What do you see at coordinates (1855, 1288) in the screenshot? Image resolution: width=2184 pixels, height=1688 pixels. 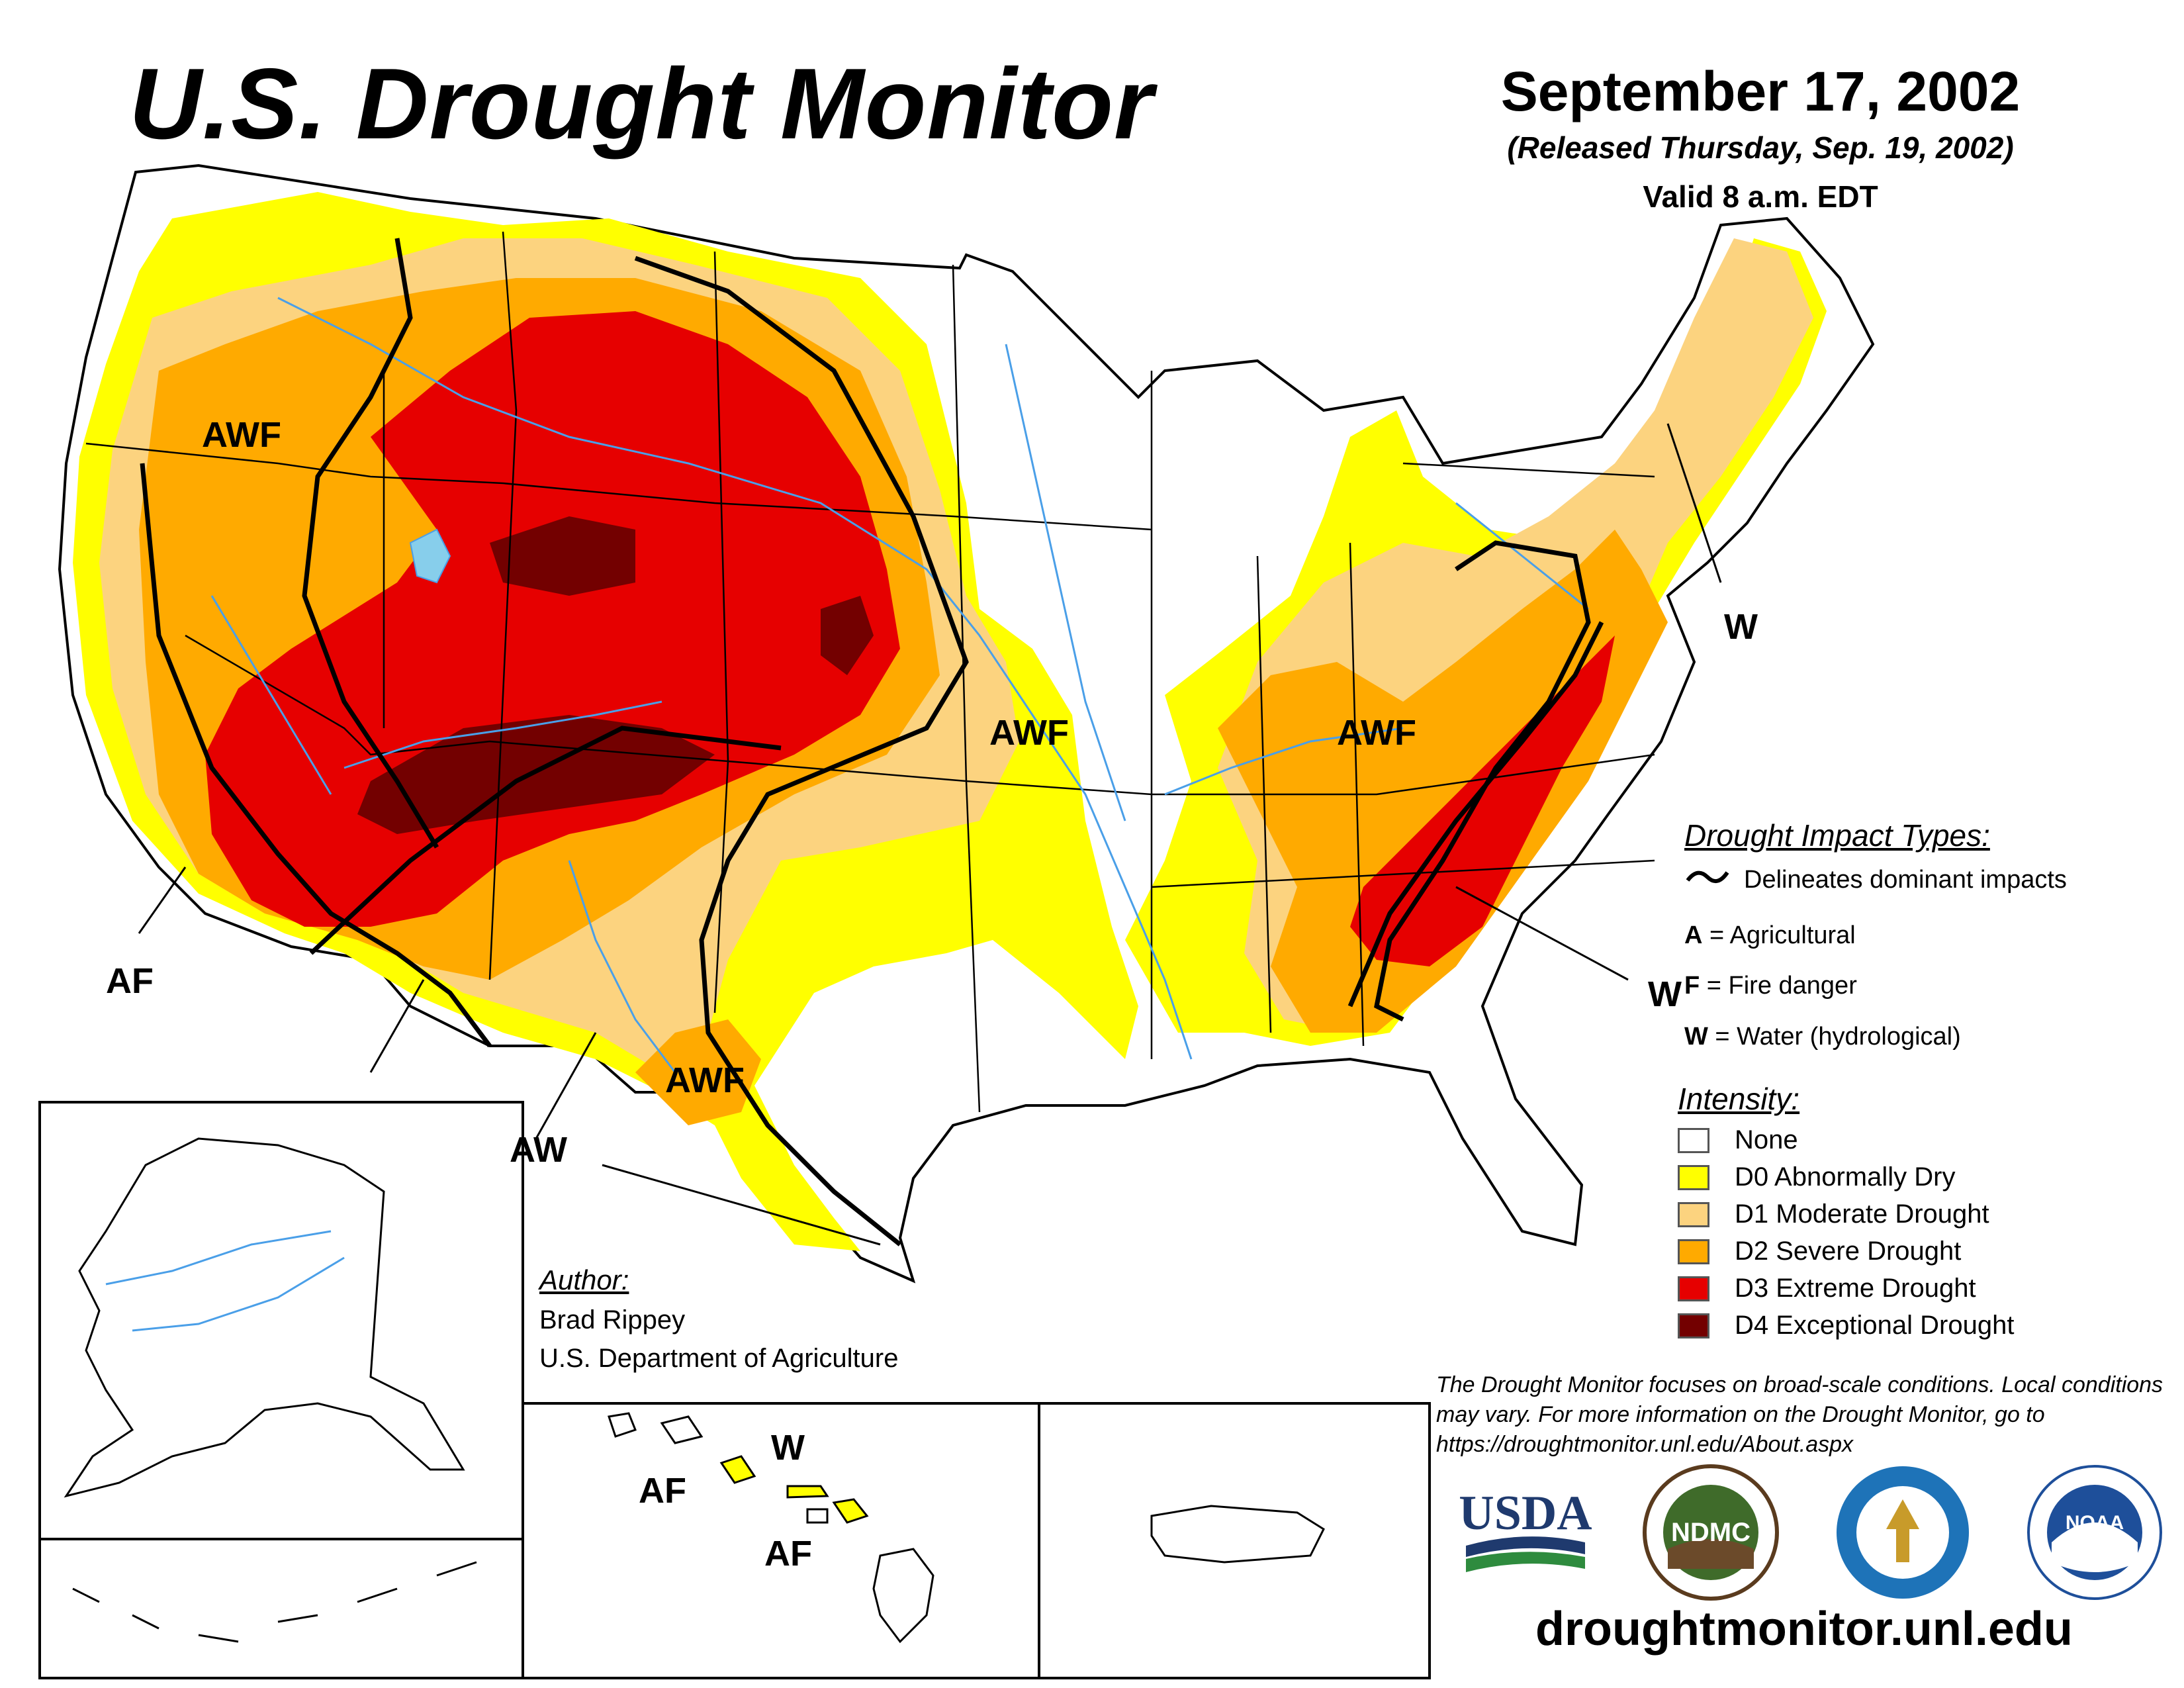 I see `intensity-label: D3 Extreme Drought` at bounding box center [1855, 1288].